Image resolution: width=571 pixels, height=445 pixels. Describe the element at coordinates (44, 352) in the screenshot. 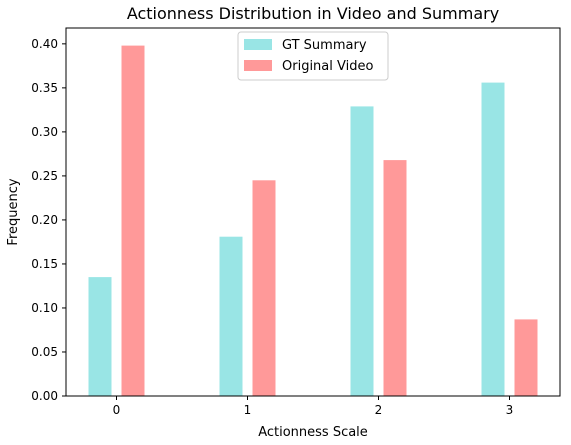

I see `y-tick-label: 0.05` at that location.